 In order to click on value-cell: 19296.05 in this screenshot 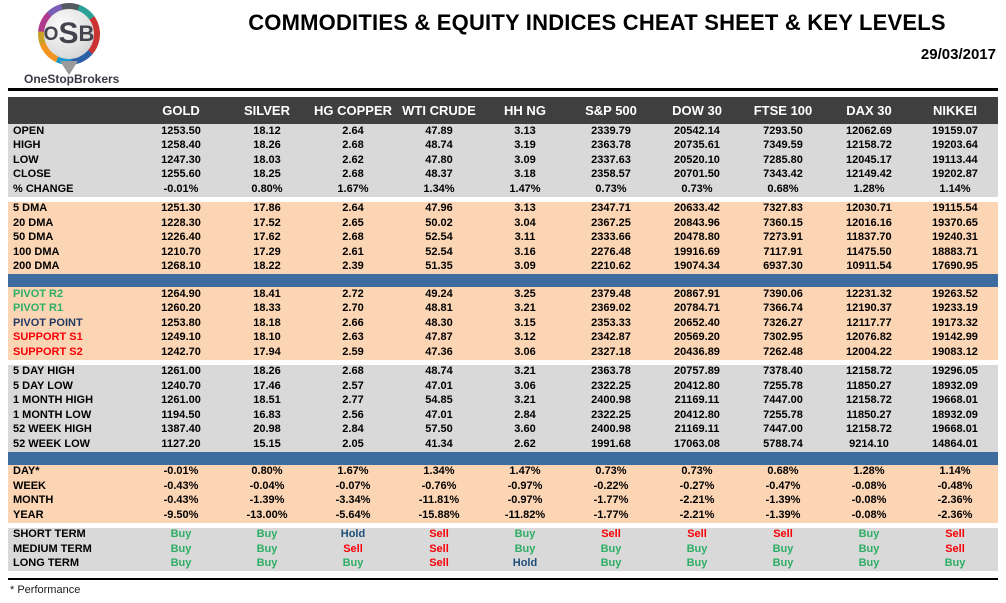, I will do `click(955, 372)`.